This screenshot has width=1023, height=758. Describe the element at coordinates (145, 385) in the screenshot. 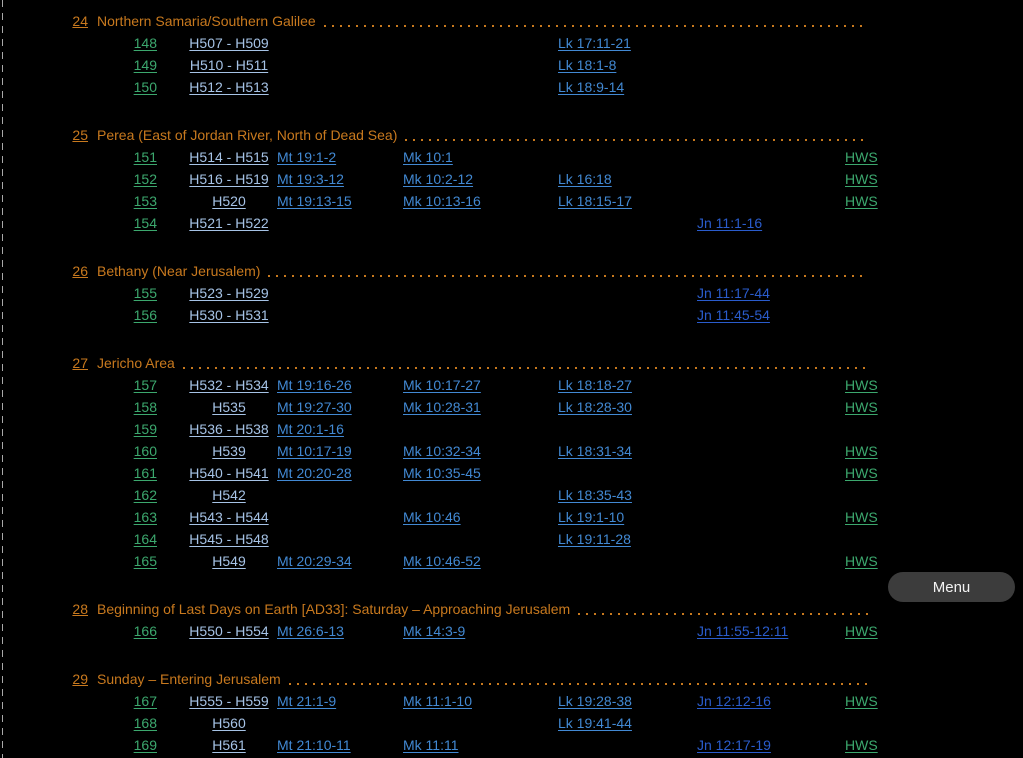

I see `row-number-link: 157` at that location.